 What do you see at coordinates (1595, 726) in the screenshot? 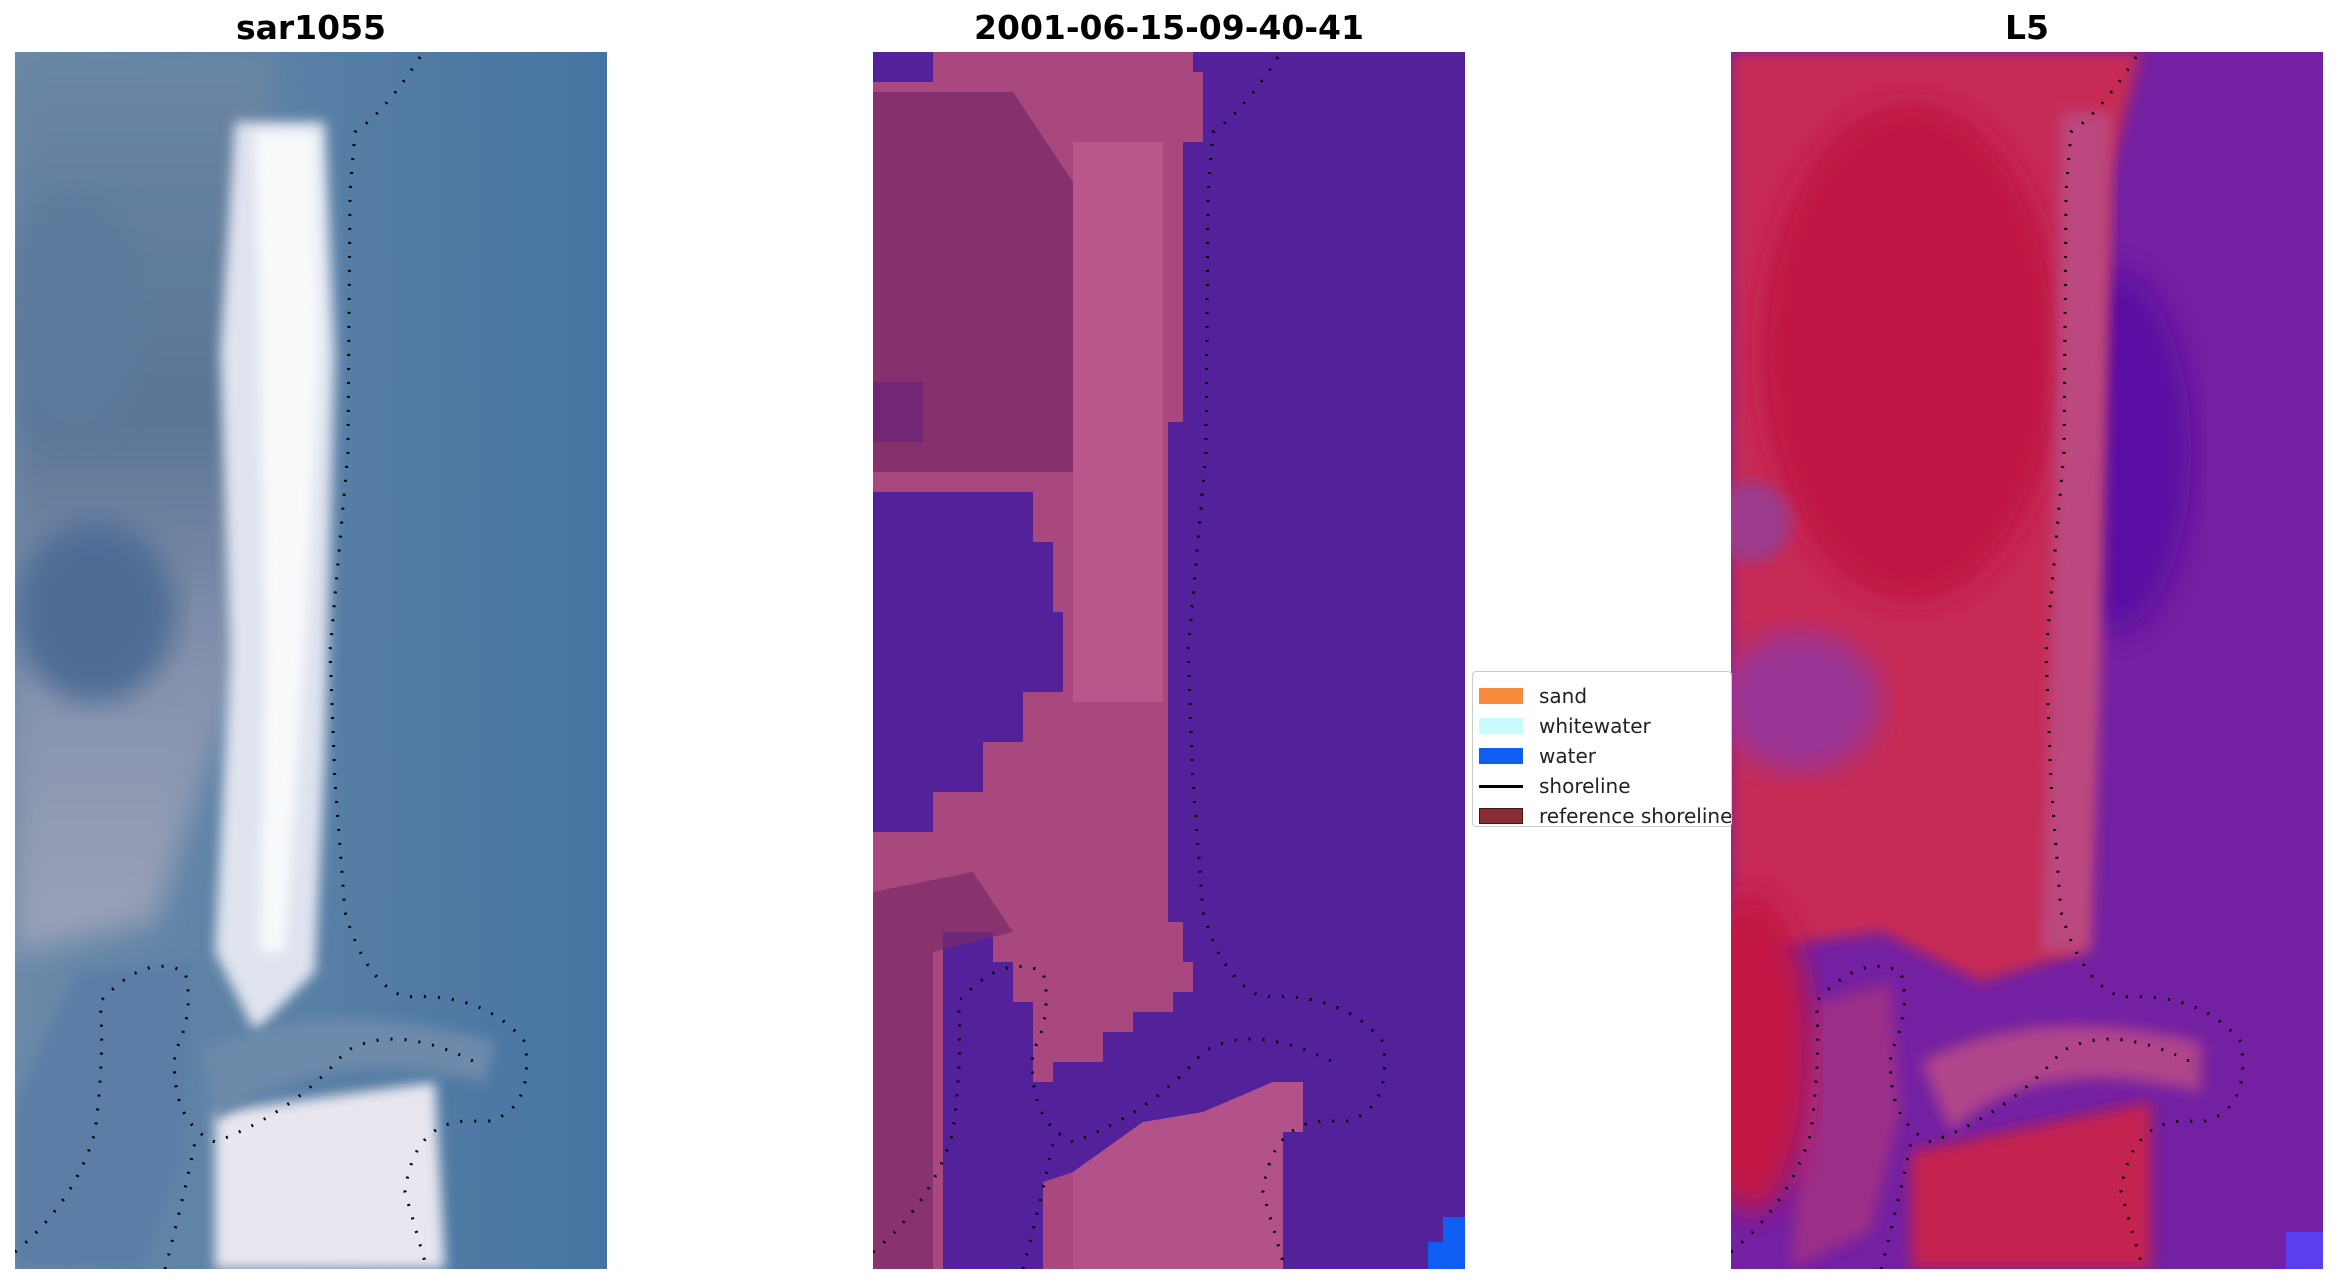
I see `legend-label-whitewater: whitewater` at bounding box center [1595, 726].